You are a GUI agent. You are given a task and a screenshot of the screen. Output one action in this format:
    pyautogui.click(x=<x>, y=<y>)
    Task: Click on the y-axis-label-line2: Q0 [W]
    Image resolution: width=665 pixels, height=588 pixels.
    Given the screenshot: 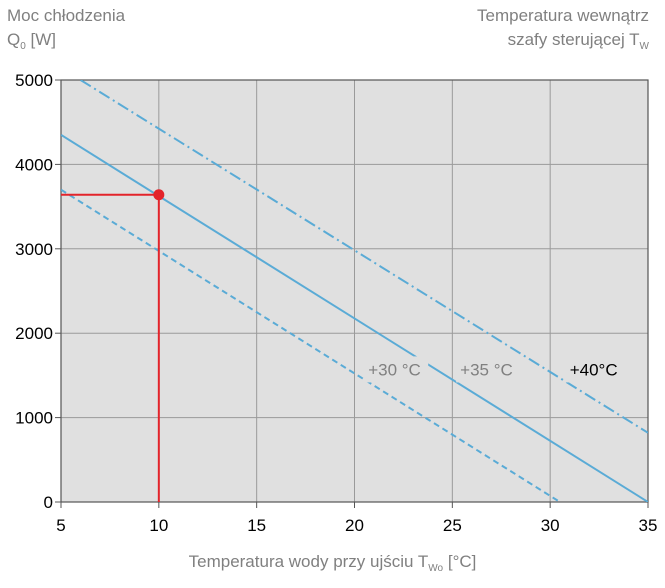 What is the action you would take?
    pyautogui.click(x=66, y=43)
    